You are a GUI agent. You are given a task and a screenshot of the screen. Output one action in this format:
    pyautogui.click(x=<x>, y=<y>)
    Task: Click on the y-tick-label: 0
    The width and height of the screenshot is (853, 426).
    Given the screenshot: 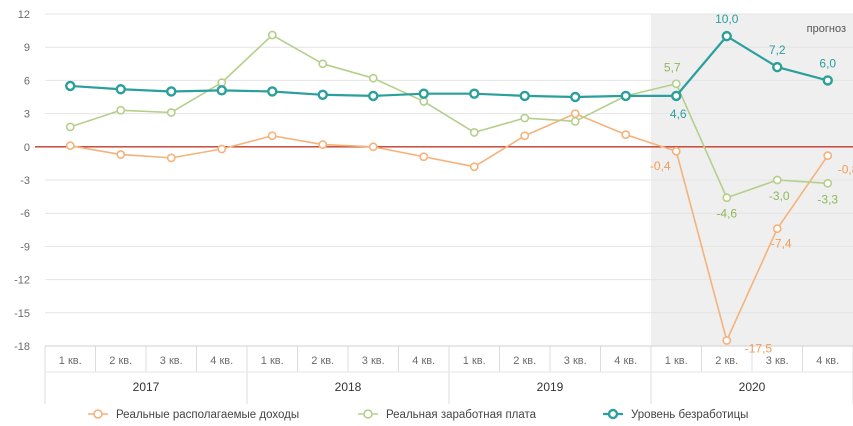 What is the action you would take?
    pyautogui.click(x=27, y=148)
    